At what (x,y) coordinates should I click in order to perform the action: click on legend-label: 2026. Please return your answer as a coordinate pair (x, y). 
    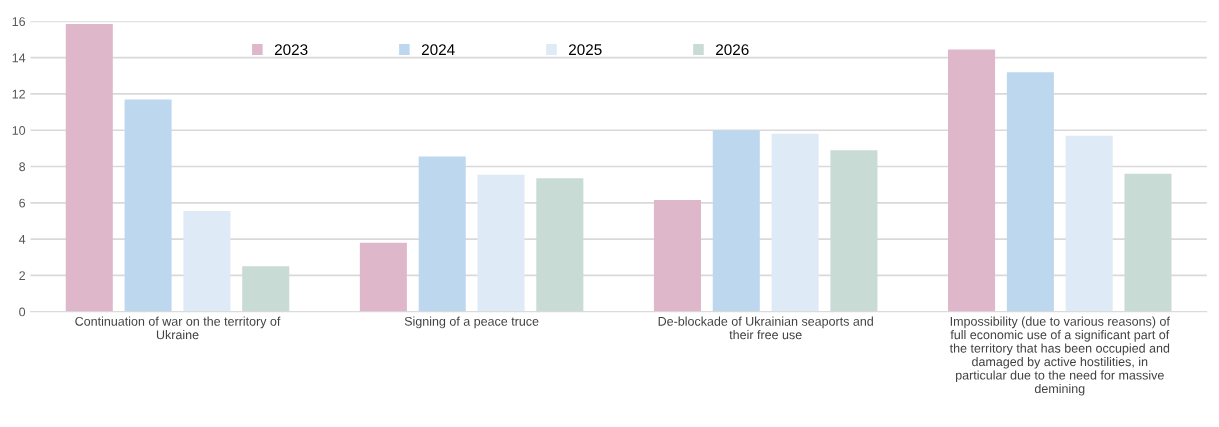
    Looking at the image, I should click on (732, 50).